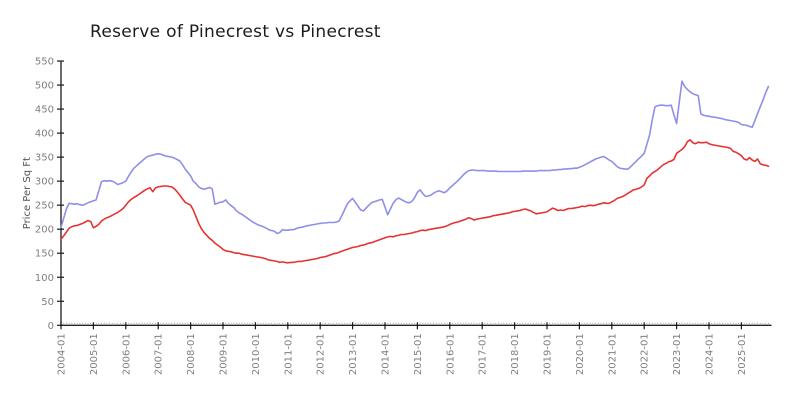 This screenshot has height=400, width=800. What do you see at coordinates (44, 110) in the screenshot?
I see `y-tick-label: 450` at bounding box center [44, 110].